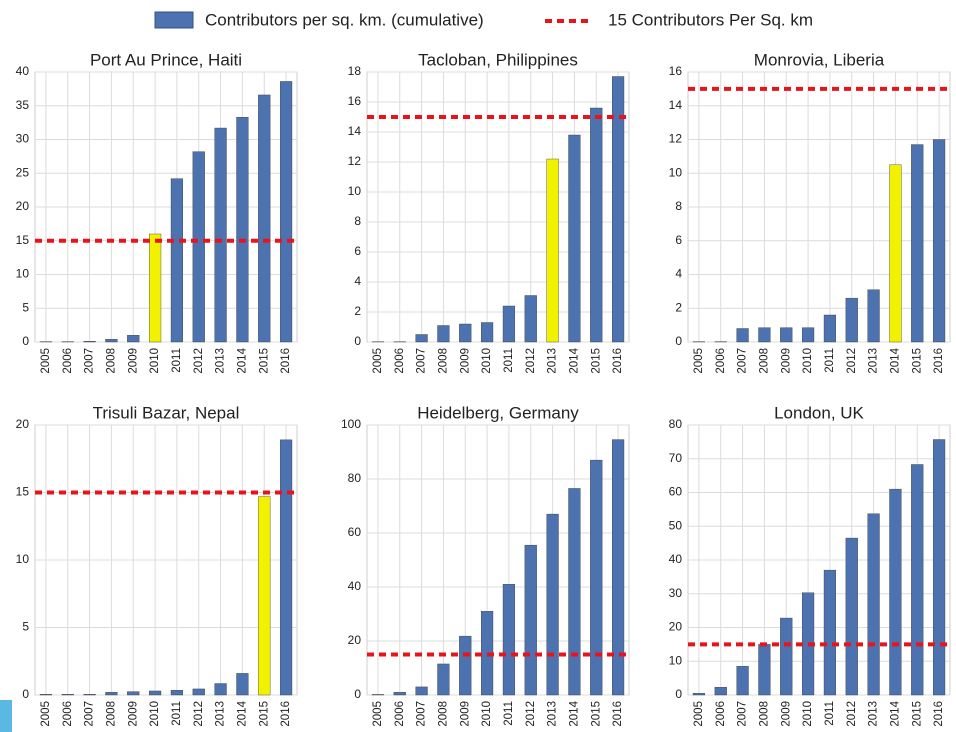  Describe the element at coordinates (199, 714) in the screenshot. I see `x-tick-label: 2012` at that location.